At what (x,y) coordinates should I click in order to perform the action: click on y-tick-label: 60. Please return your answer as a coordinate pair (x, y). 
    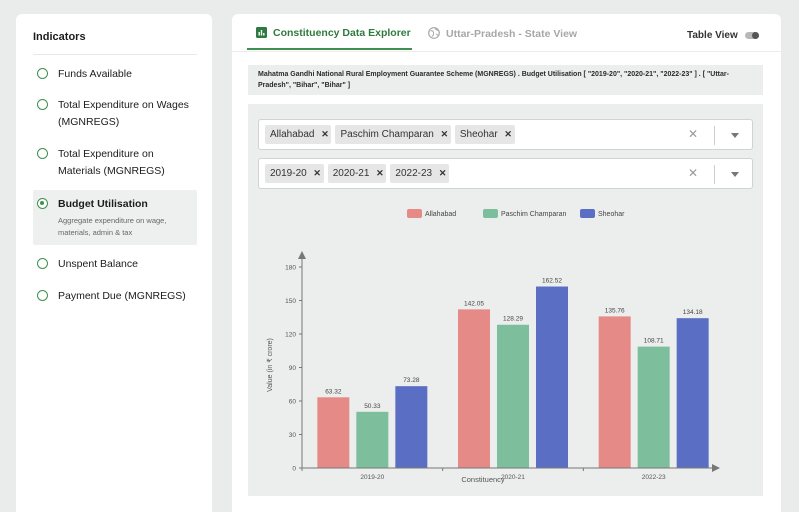
    Looking at the image, I should click on (293, 402).